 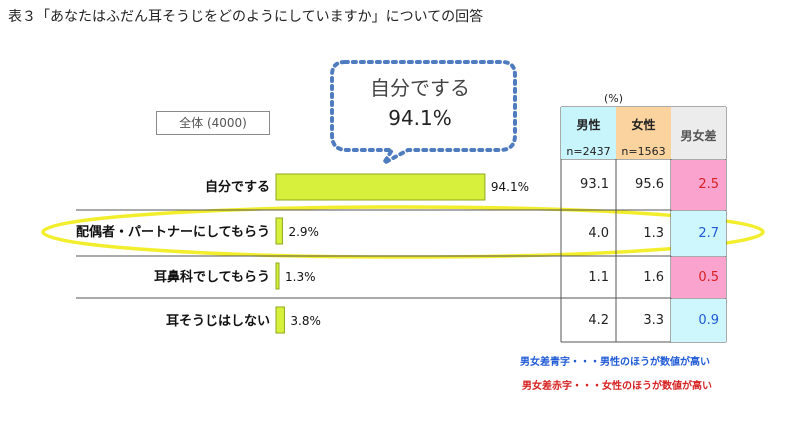 I want to click on male-header: 男性 n=2437, so click(x=588, y=133).